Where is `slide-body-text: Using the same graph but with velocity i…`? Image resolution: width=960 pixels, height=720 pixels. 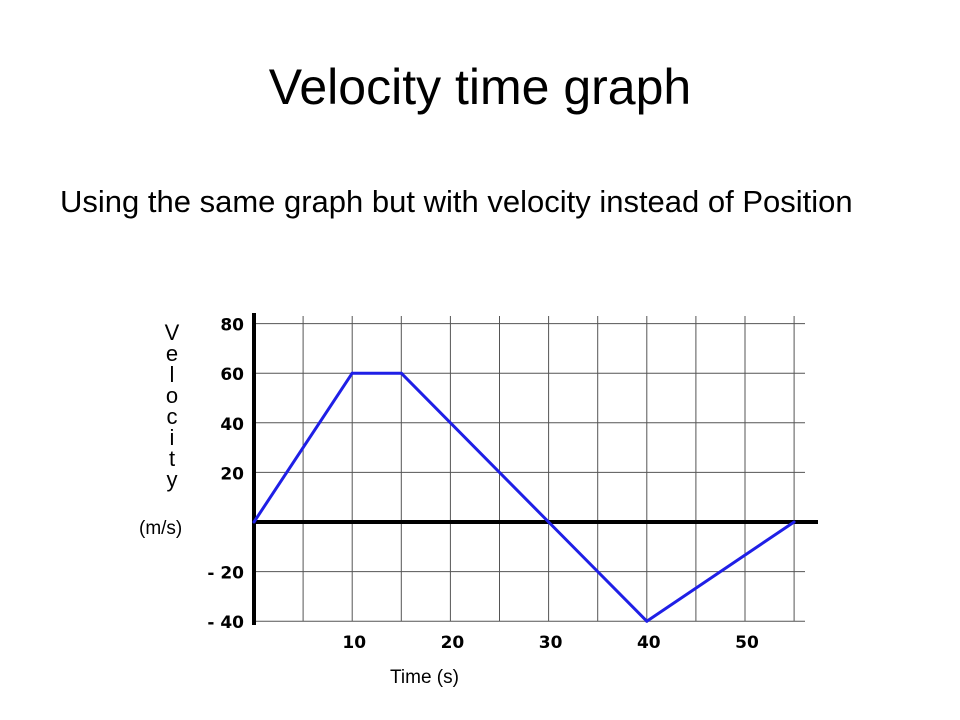 slide-body-text: Using the same graph but with velocity i… is located at coordinates (456, 201).